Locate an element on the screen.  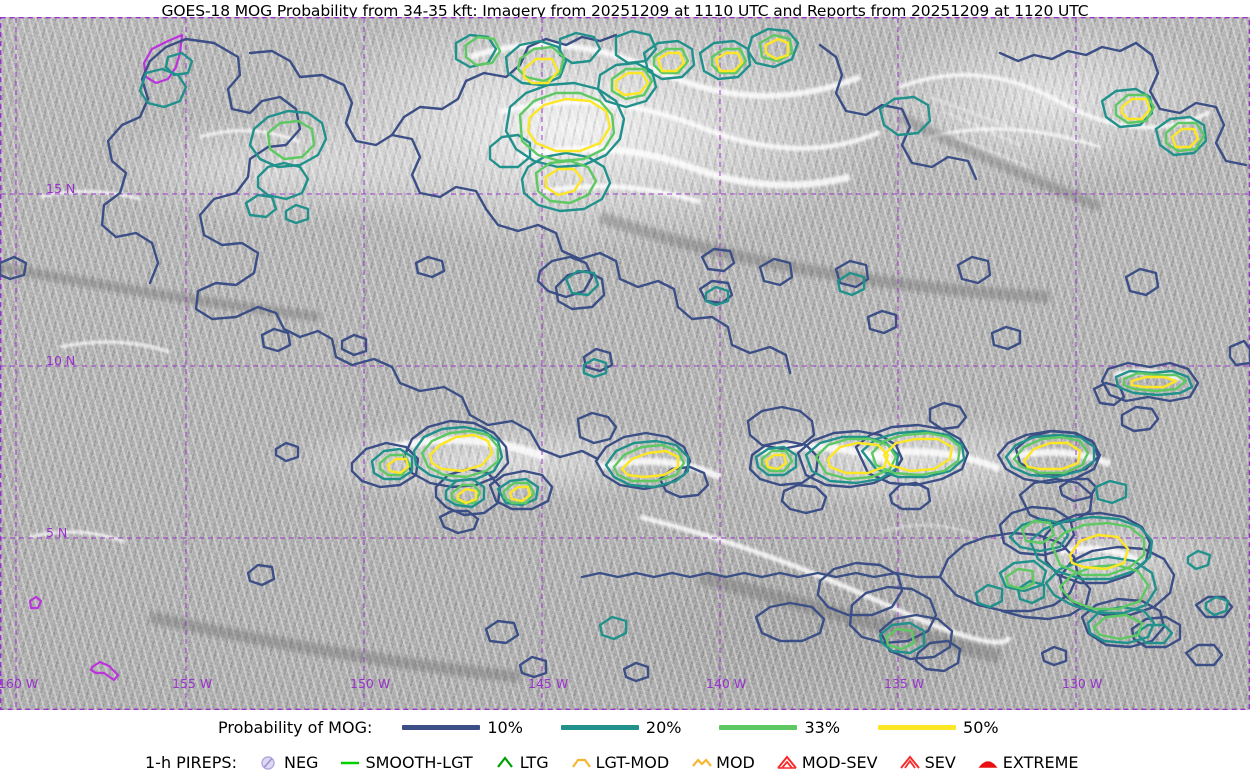
legend-item-smooth-lgt: SMOOTH-LGT is located at coordinates (406, 762).